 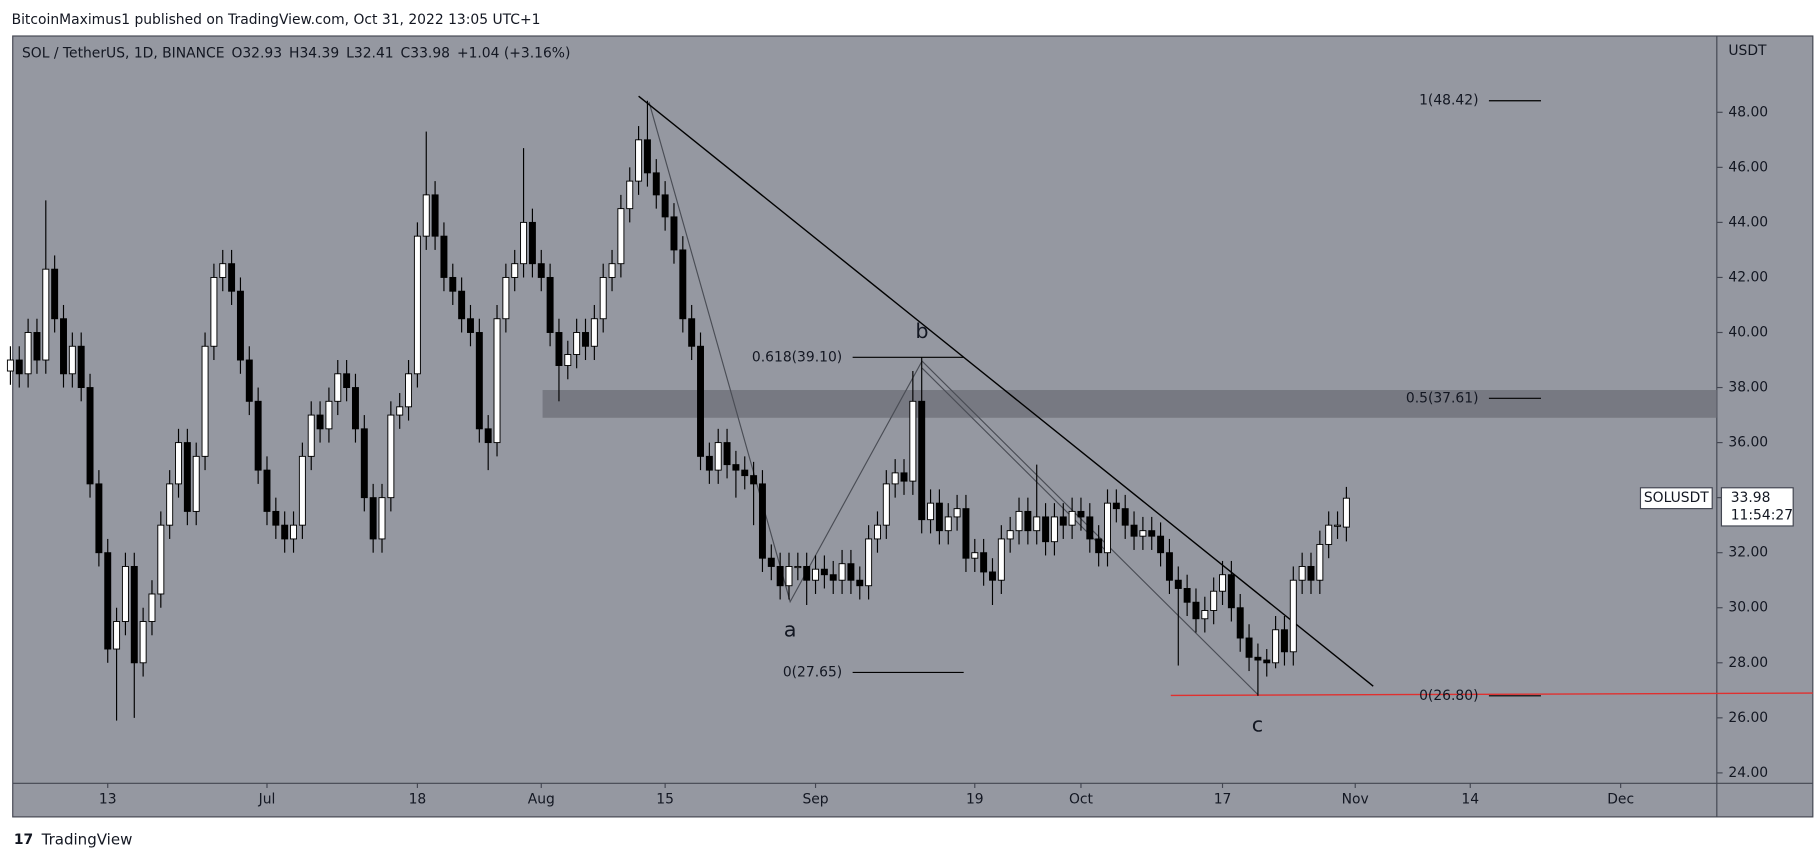 What do you see at coordinates (815, 800) in the screenshot?
I see `x-tick-label: Sep` at bounding box center [815, 800].